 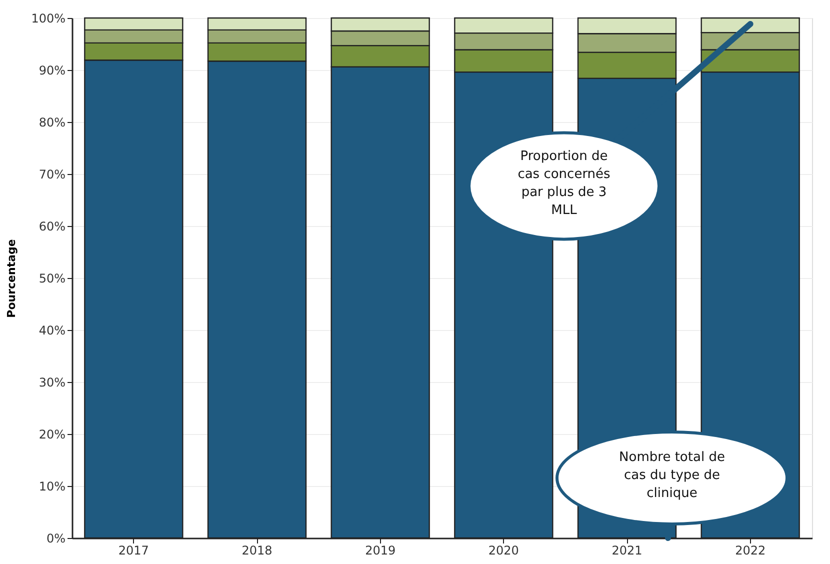 I want to click on y-tick-label: 100%, so click(x=48, y=19).